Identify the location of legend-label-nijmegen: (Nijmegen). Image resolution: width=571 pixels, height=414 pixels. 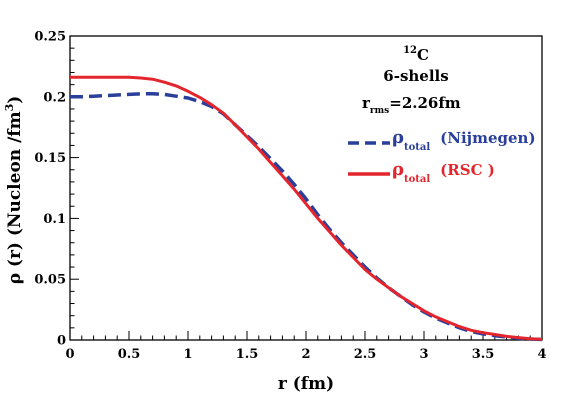
(487, 138).